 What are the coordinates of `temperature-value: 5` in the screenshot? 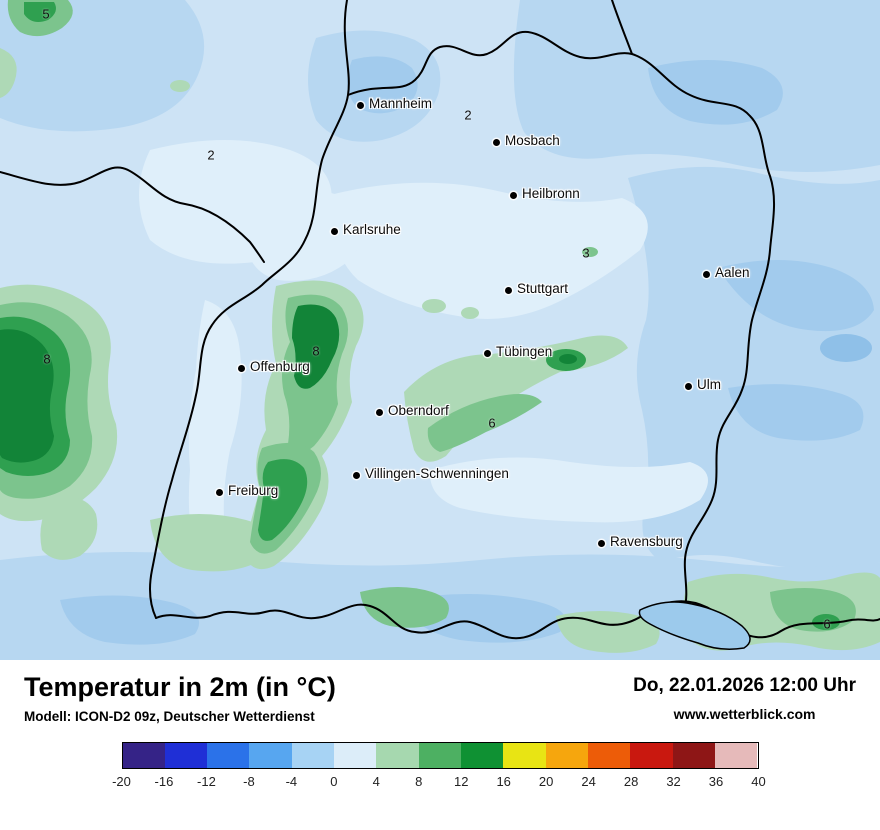 It's located at (46, 14).